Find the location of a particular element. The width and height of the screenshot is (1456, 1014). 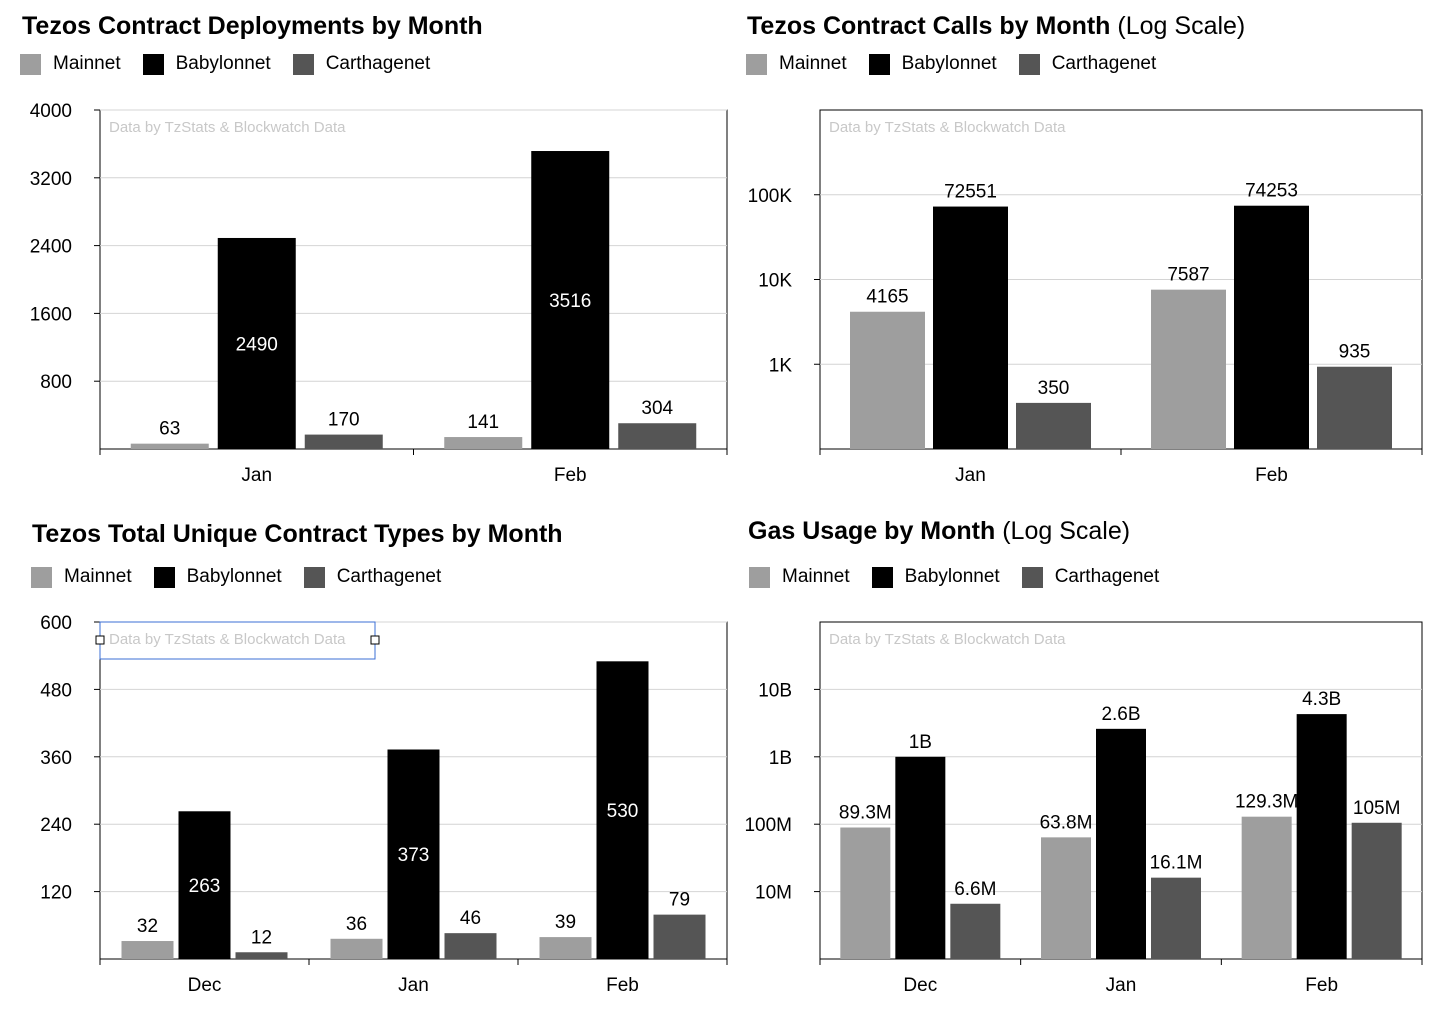

data-label: 63.8M is located at coordinates (1066, 822).